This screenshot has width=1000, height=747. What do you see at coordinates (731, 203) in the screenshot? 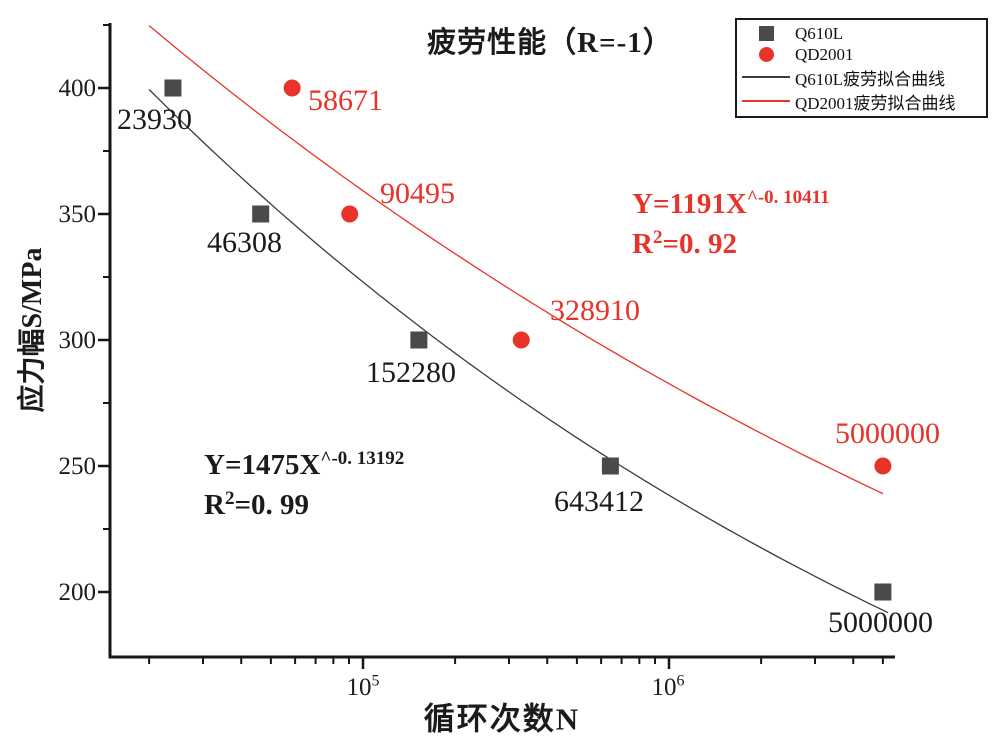
I see `qd2001-fit-equation: Y=1191X^-0. 10411` at bounding box center [731, 203].